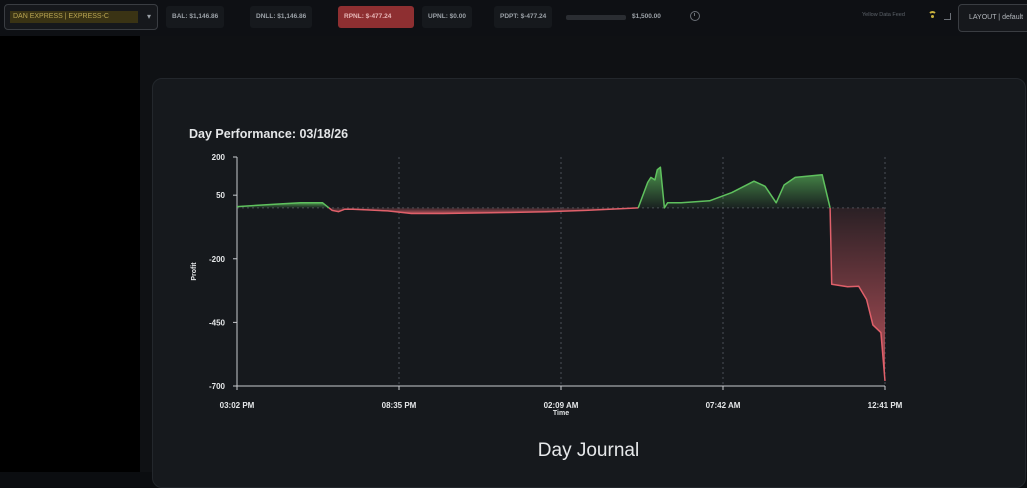  Describe the element at coordinates (588, 450) in the screenshot. I see `day-journal-title: Day Journal` at that location.